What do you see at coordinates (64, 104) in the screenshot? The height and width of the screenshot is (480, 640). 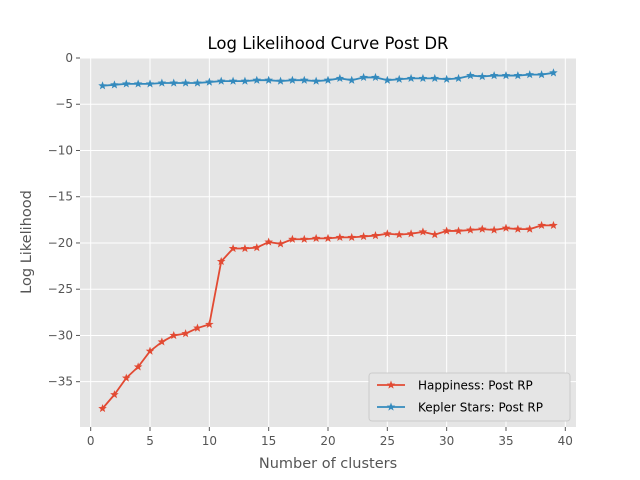 I see `y-tick-label: −5` at bounding box center [64, 104].